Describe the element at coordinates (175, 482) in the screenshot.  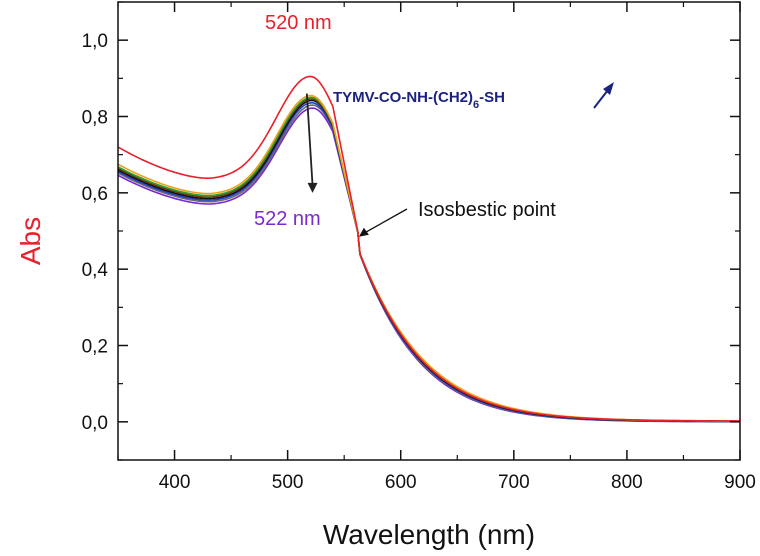
I see `x-tick-label: 400` at that location.